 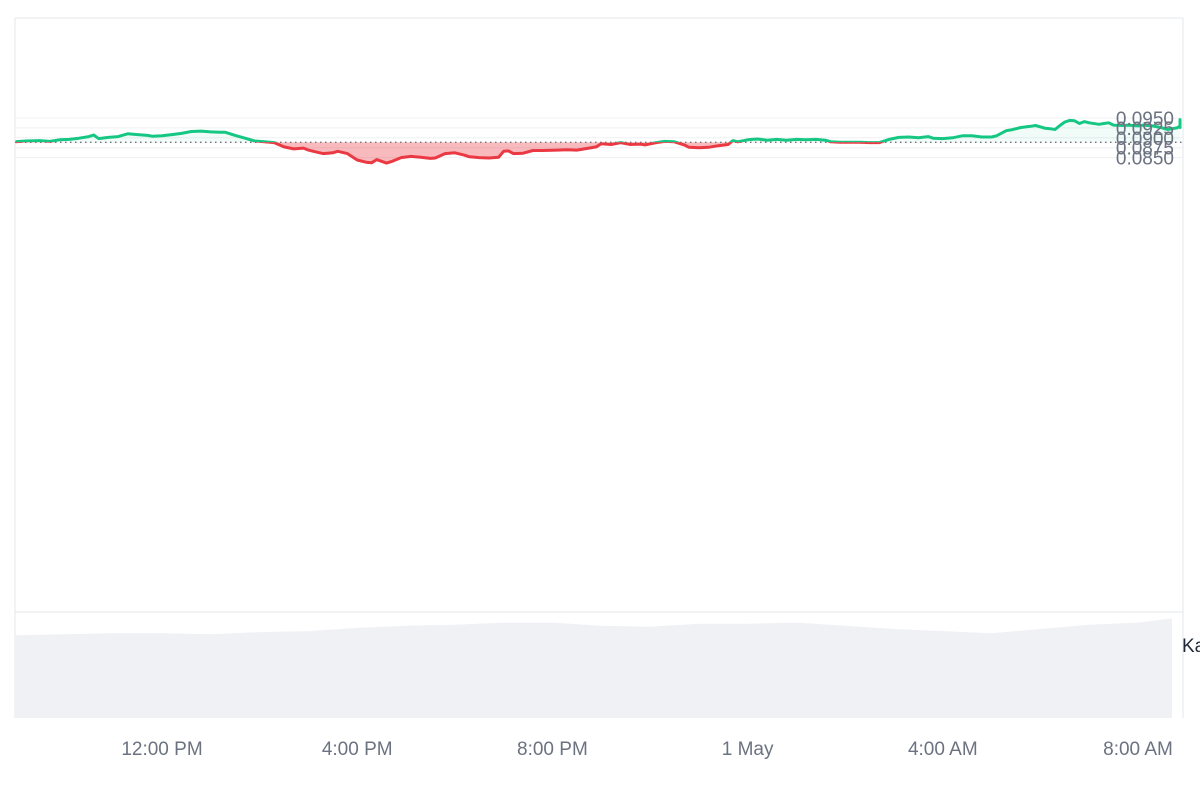 I want to click on grid-lines, so click(x=599, y=138).